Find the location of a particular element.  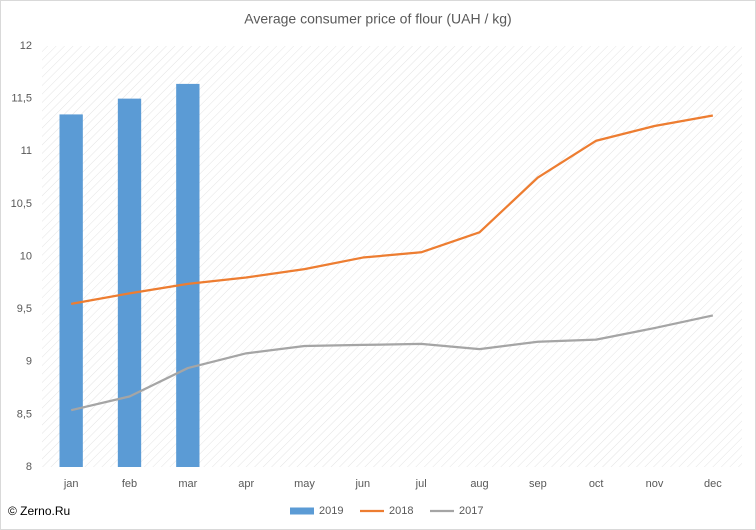

y-tick-label: 12 is located at coordinates (26, 46).